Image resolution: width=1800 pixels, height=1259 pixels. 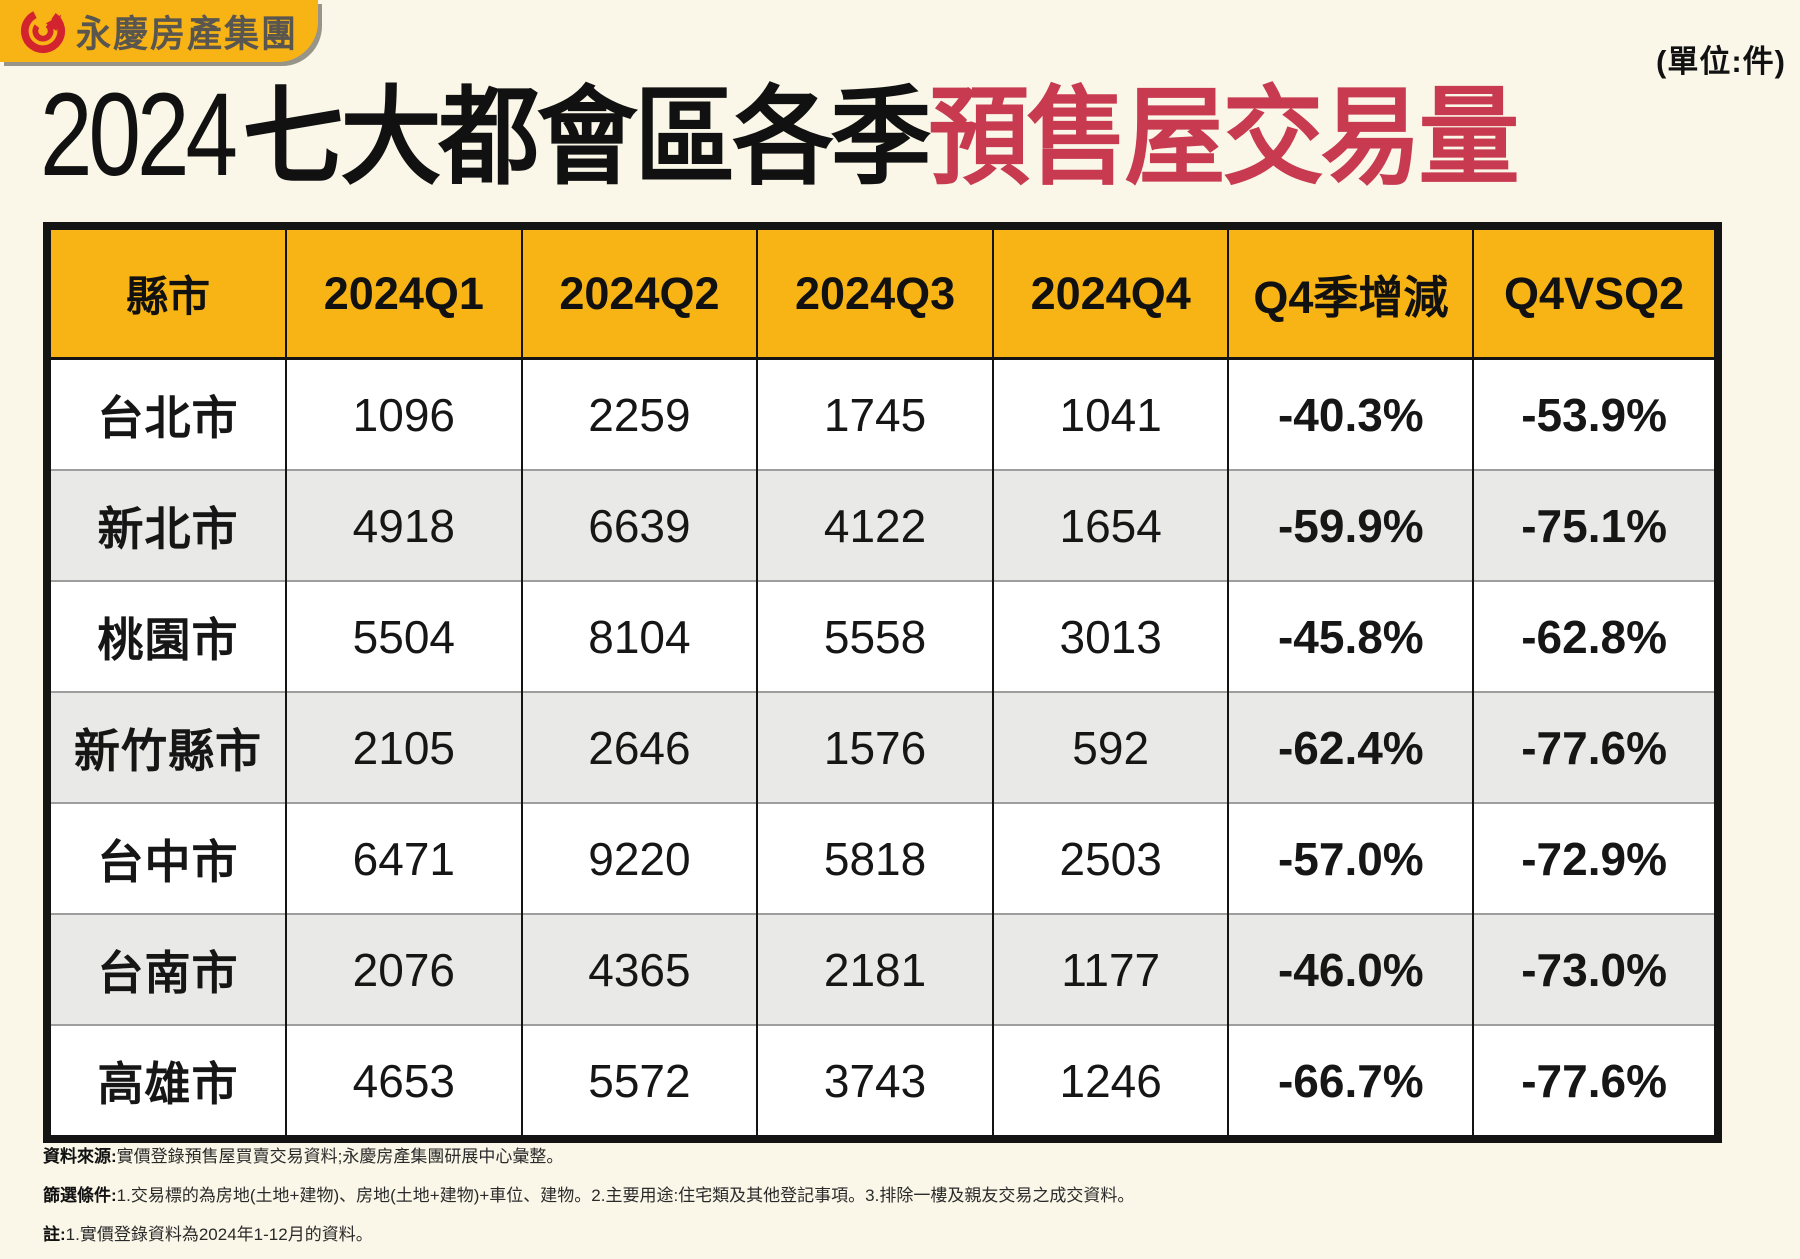 I want to click on cell-q1: 4653, so click(x=403, y=1081).